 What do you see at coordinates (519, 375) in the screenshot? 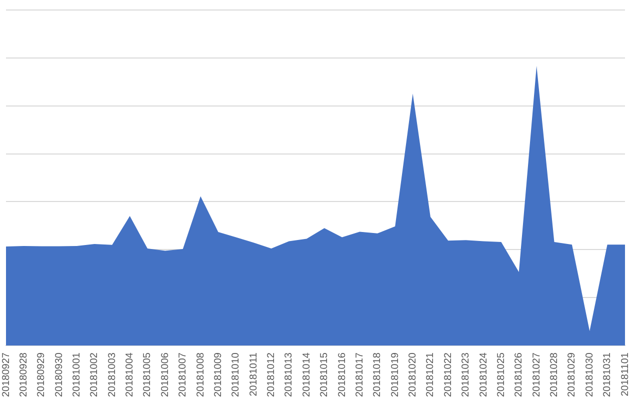
I see `x-tick-label: 20181026` at bounding box center [519, 375].